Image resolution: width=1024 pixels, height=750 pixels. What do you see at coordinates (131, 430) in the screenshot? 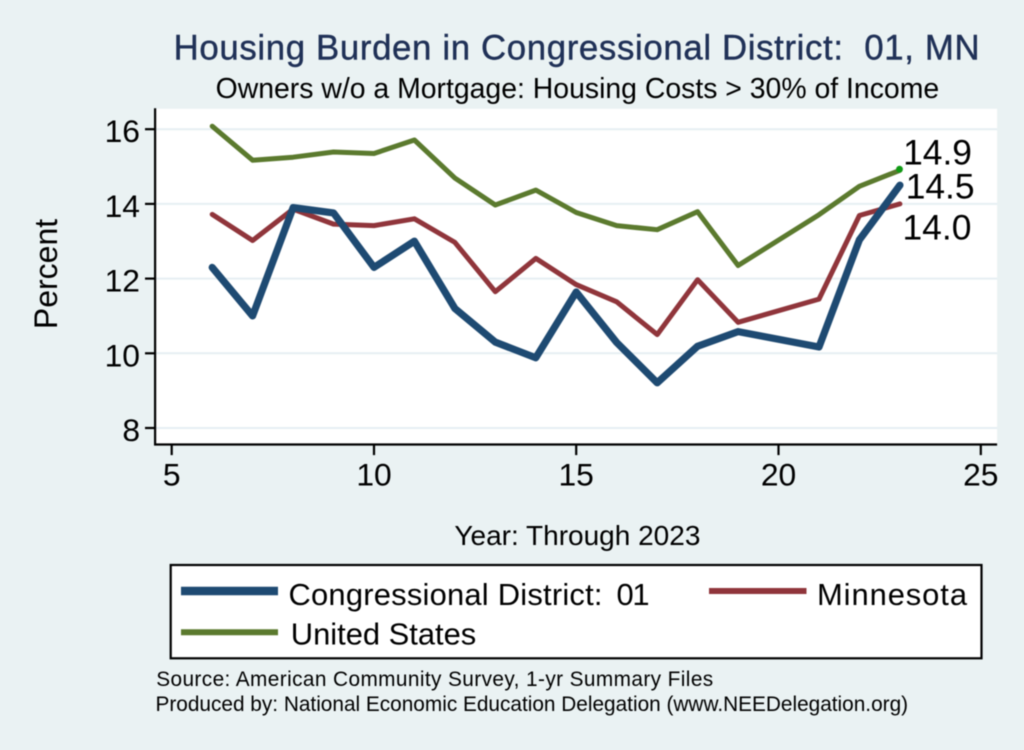
I see `svg-text: 8` at bounding box center [131, 430].